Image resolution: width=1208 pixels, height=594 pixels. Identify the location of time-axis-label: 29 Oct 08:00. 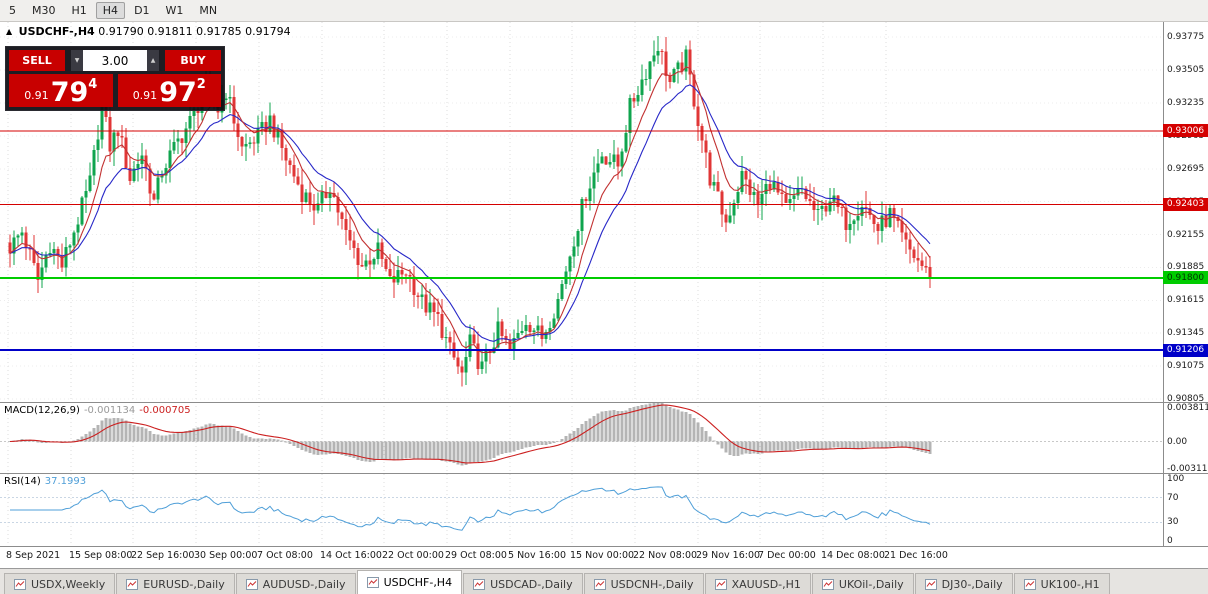
(476, 555).